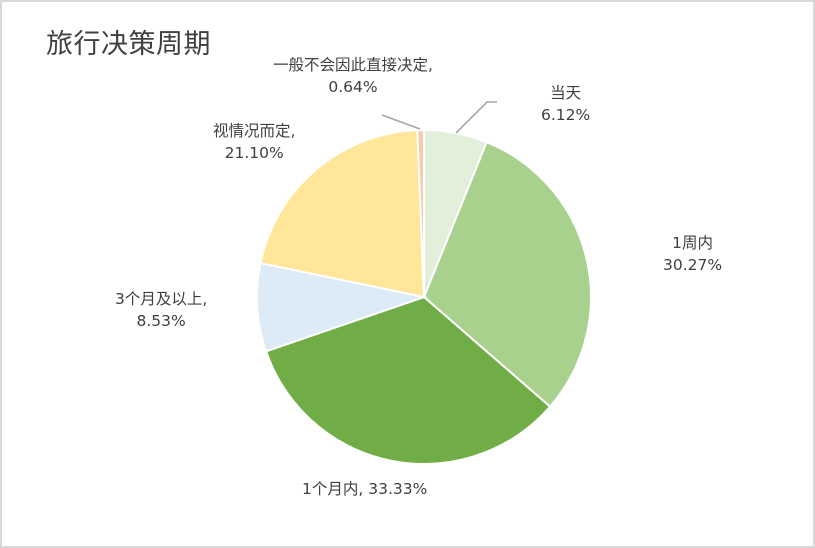 Image resolution: width=815 pixels, height=548 pixels. Describe the element at coordinates (693, 265) in the screenshot. I see `label-week-value: 30.27%` at that location.